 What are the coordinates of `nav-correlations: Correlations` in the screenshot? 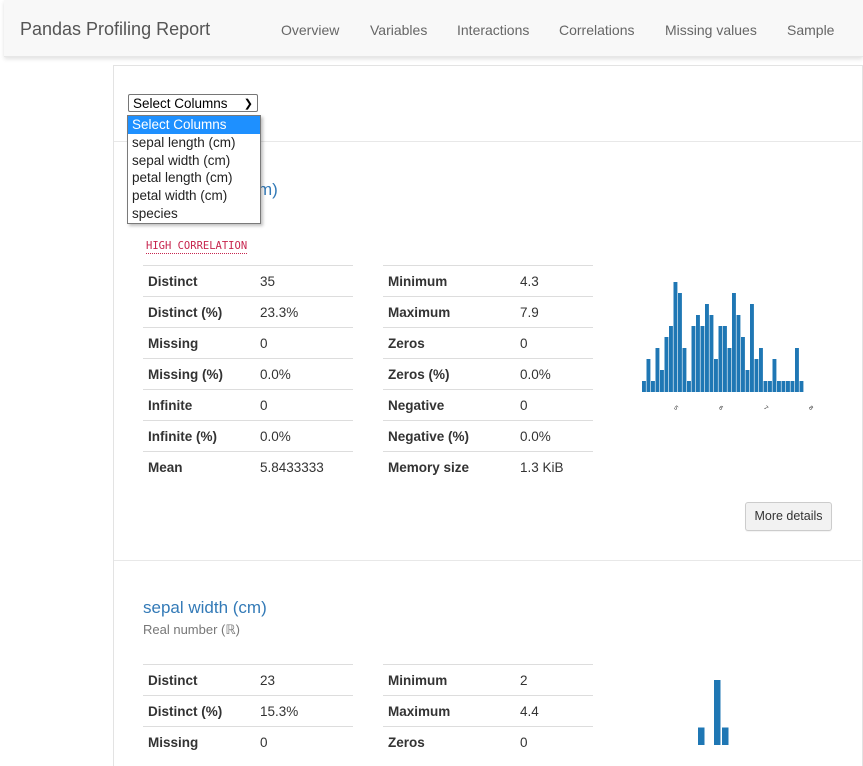 It's located at (597, 30).